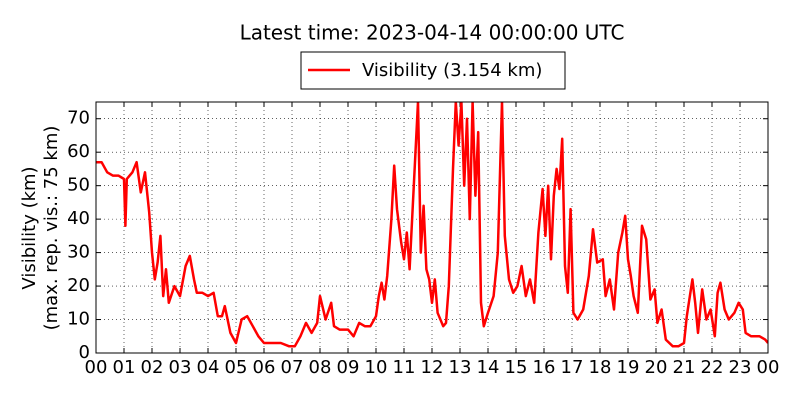 The width and height of the screenshot is (800, 400). What do you see at coordinates (656, 367) in the screenshot?
I see `x-tick-label: 20` at bounding box center [656, 367].